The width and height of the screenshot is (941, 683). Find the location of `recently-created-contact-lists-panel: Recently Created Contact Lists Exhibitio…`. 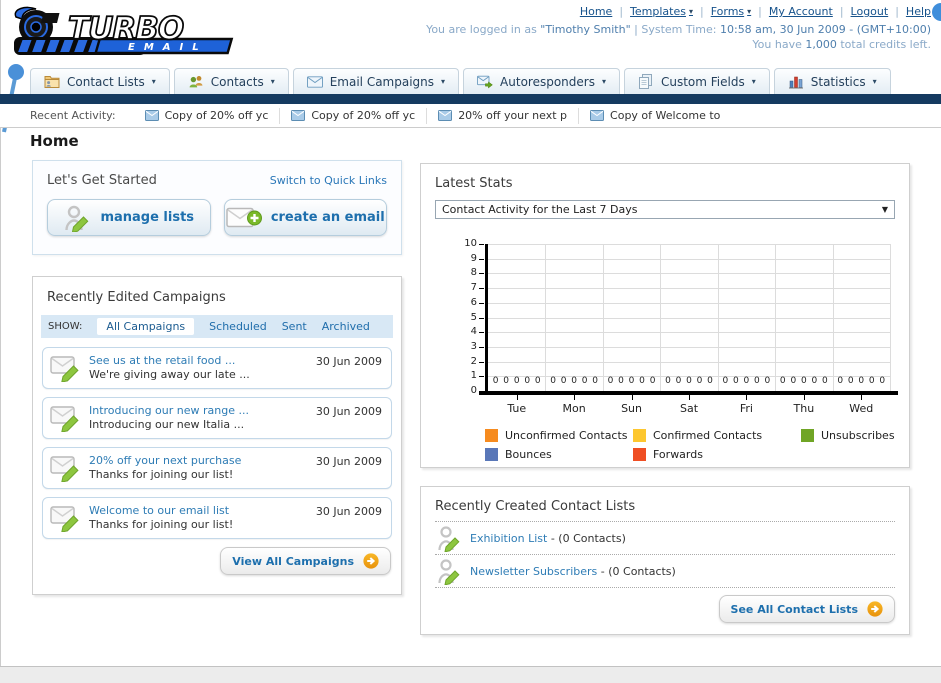

recently-created-contact-lists-panel: Recently Created Contact Lists Exhibitio… is located at coordinates (665, 560).